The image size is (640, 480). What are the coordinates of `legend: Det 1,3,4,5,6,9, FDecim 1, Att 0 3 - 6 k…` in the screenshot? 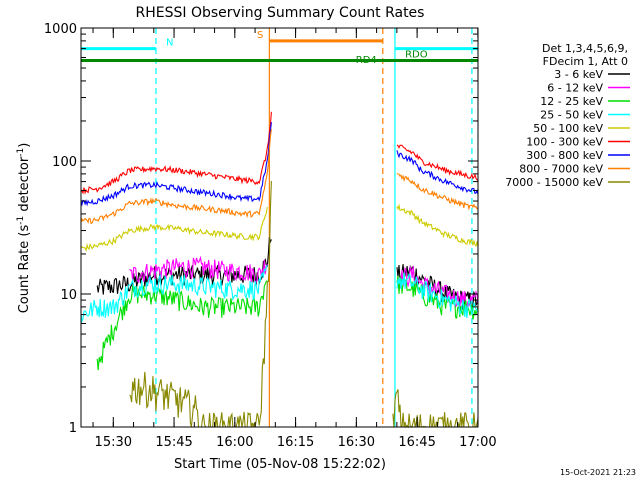 It's located at (567, 115).